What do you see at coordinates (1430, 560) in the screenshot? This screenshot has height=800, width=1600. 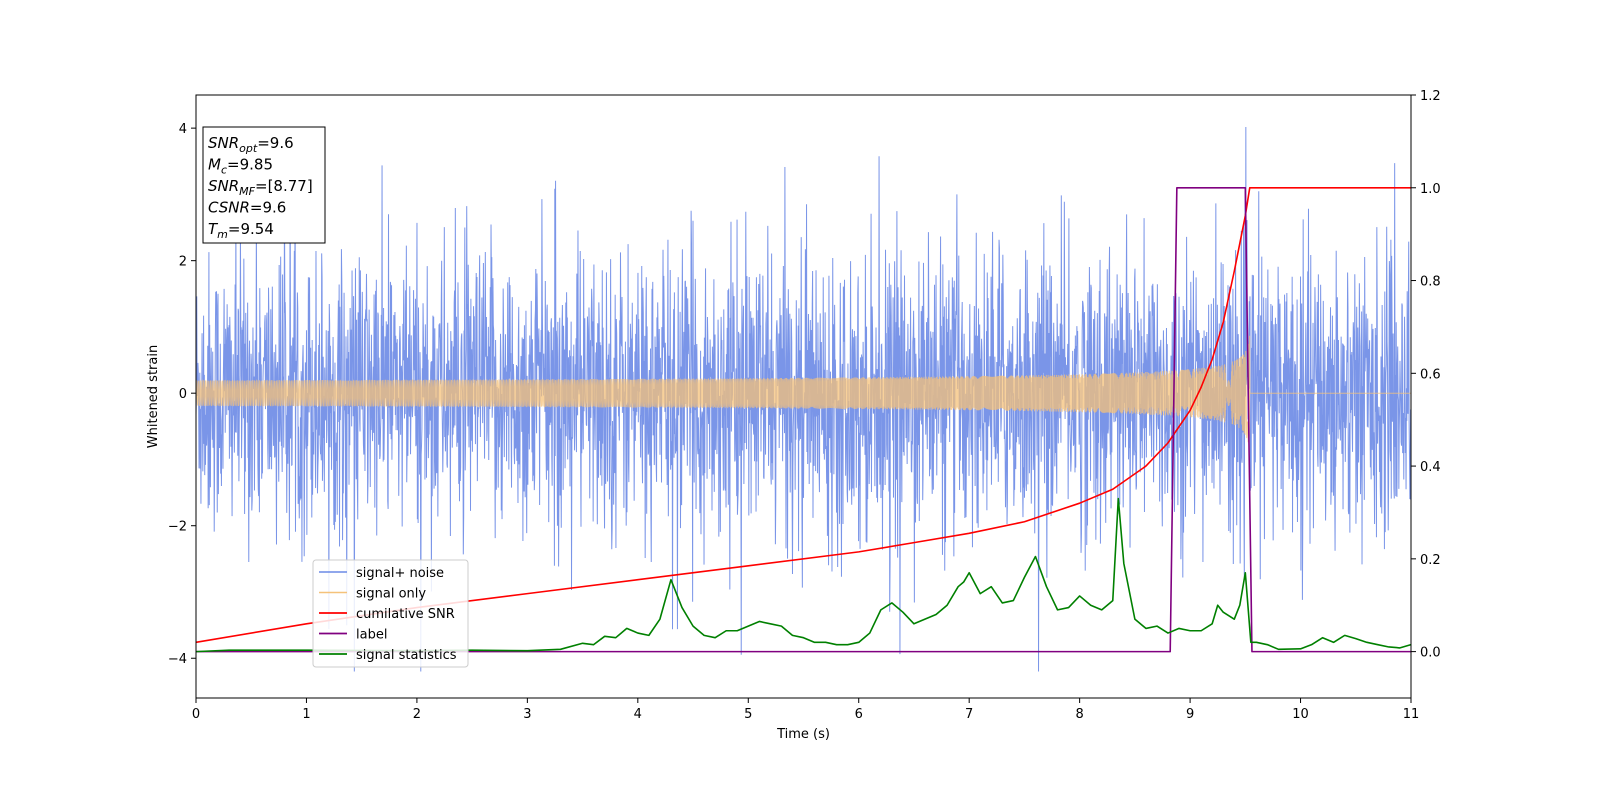 I see `y2-tick-label: 0.2` at bounding box center [1430, 560].